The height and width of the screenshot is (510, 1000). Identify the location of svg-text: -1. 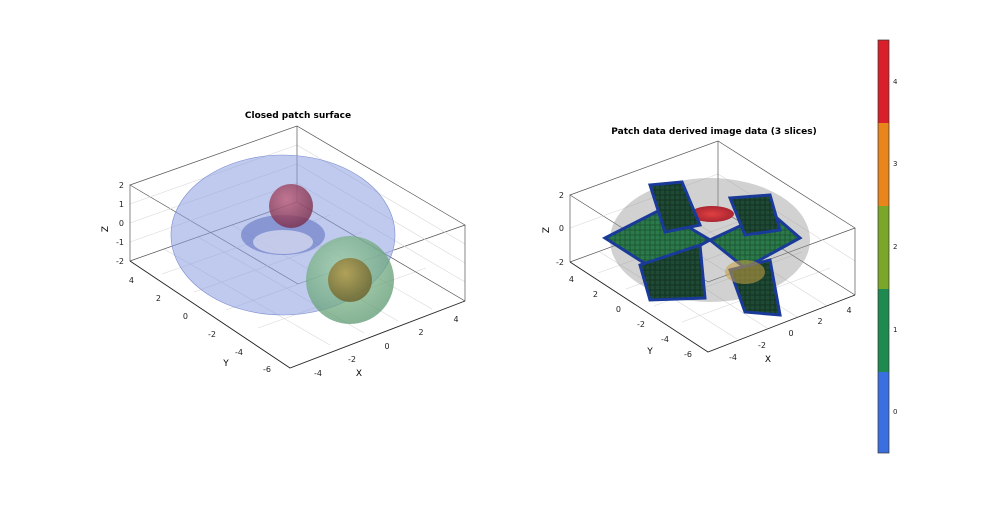
(120, 242).